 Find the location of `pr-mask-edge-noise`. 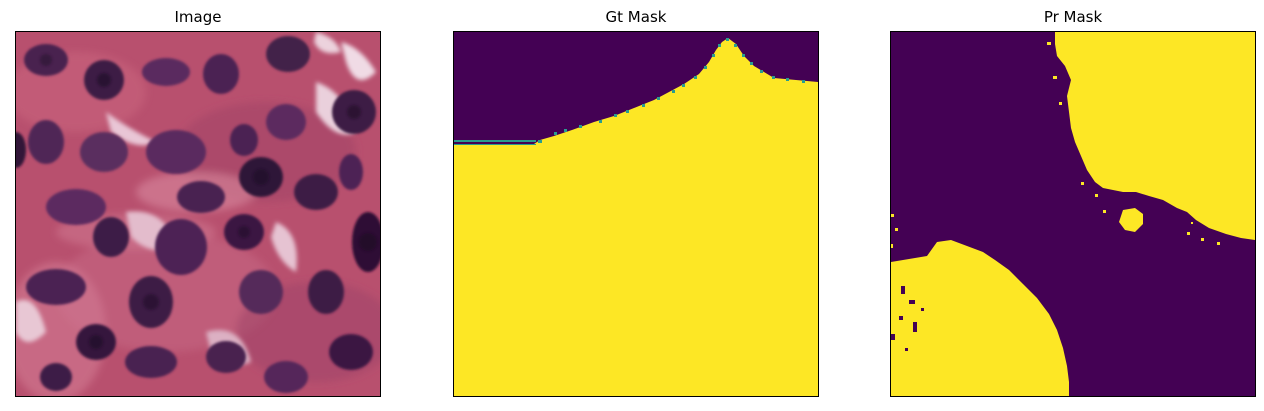

pr-mask-edge-noise is located at coordinates (907, 318).